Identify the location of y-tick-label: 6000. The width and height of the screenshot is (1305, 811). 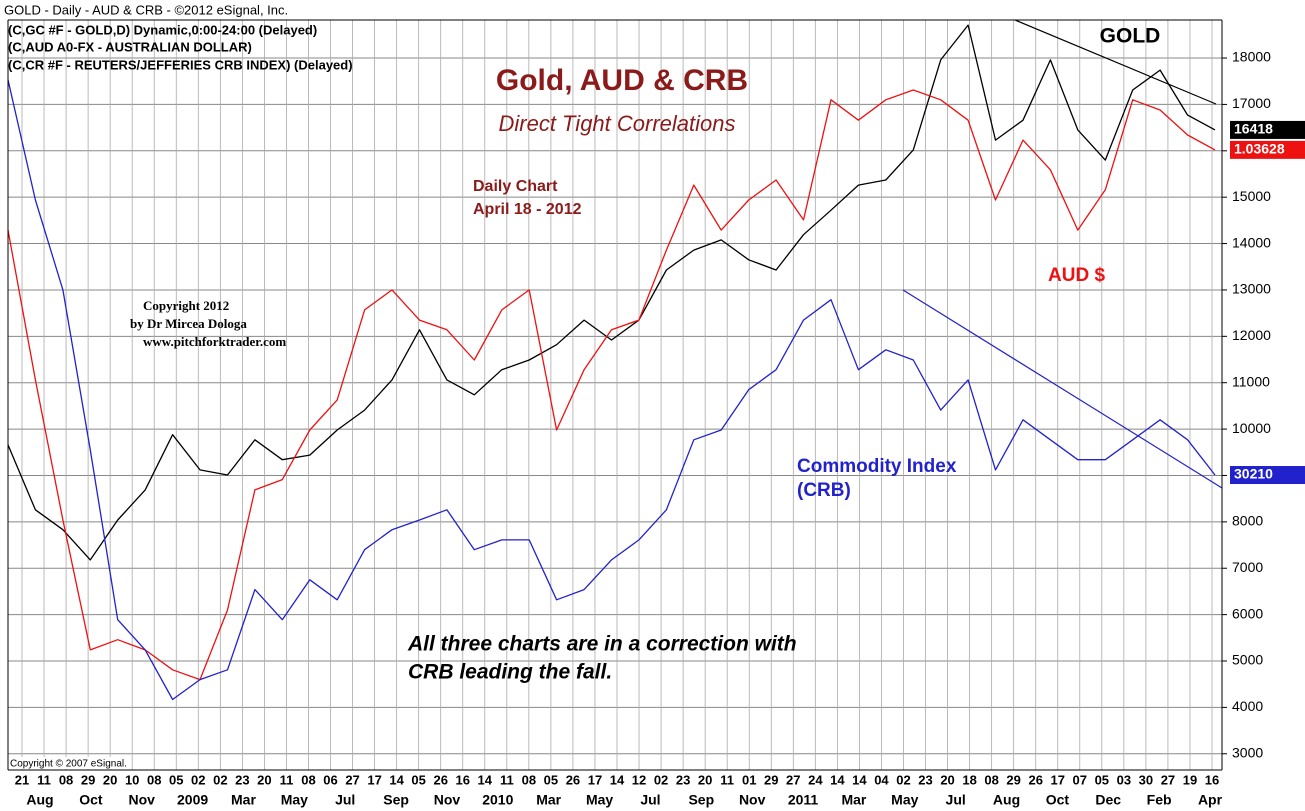
(1247, 613).